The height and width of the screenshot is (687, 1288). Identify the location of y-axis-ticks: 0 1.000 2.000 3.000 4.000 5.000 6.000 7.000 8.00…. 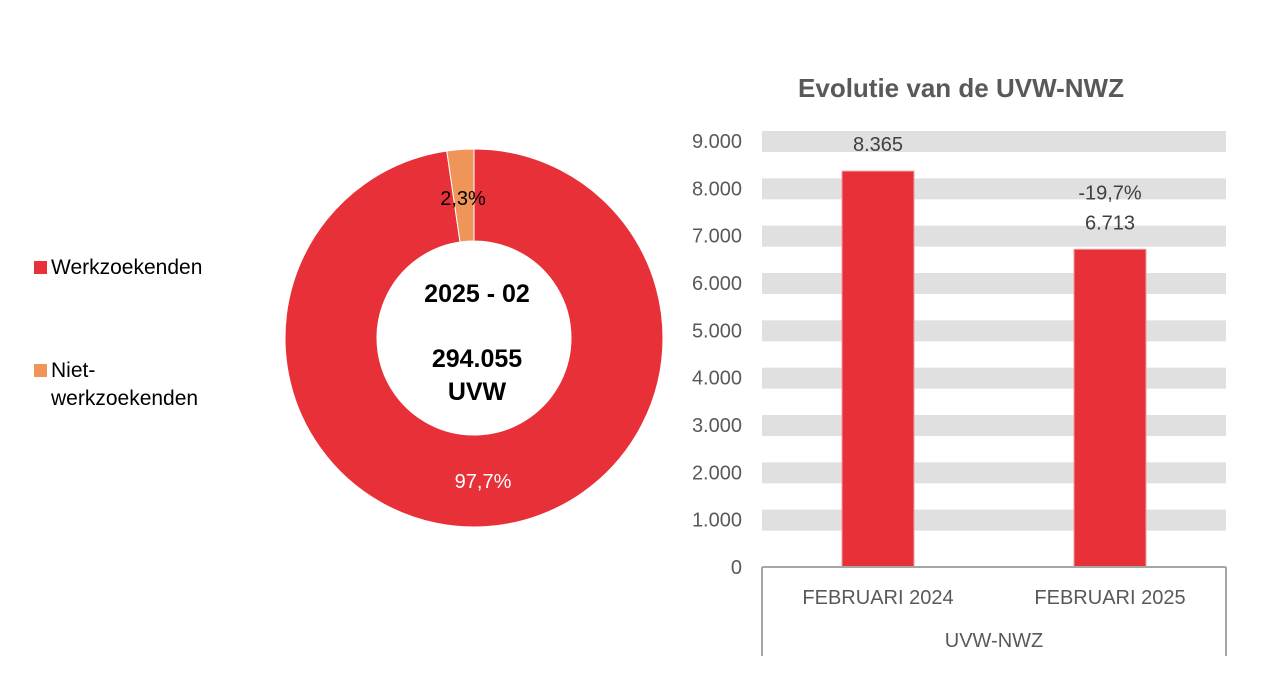
(717, 355).